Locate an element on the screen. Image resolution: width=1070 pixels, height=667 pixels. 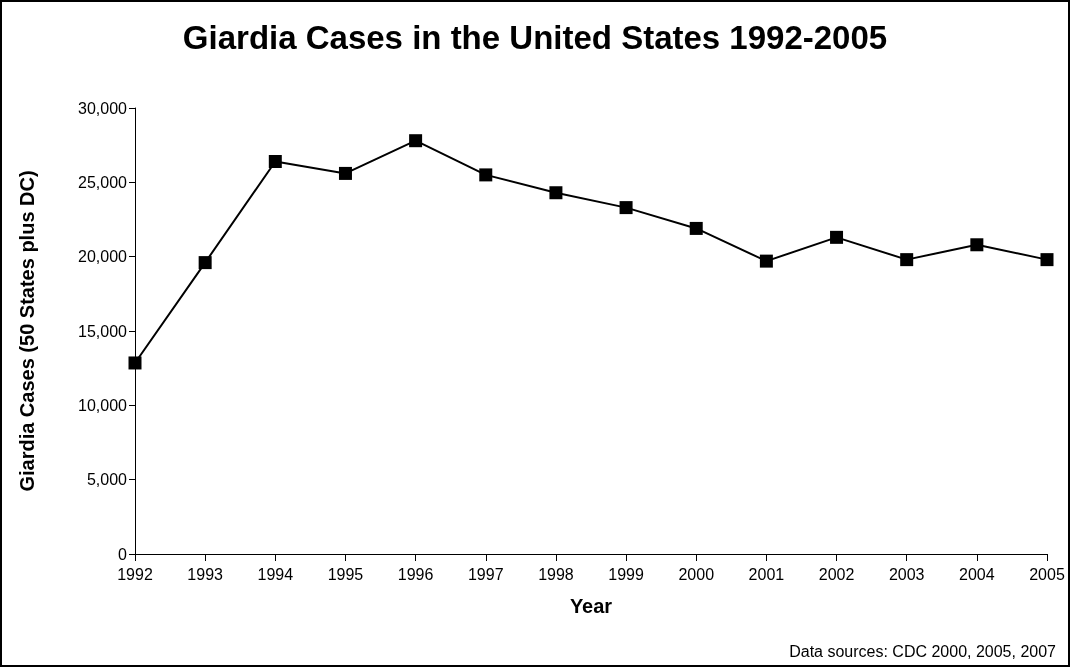
y-tick-label: 25,000 is located at coordinates (103, 182).